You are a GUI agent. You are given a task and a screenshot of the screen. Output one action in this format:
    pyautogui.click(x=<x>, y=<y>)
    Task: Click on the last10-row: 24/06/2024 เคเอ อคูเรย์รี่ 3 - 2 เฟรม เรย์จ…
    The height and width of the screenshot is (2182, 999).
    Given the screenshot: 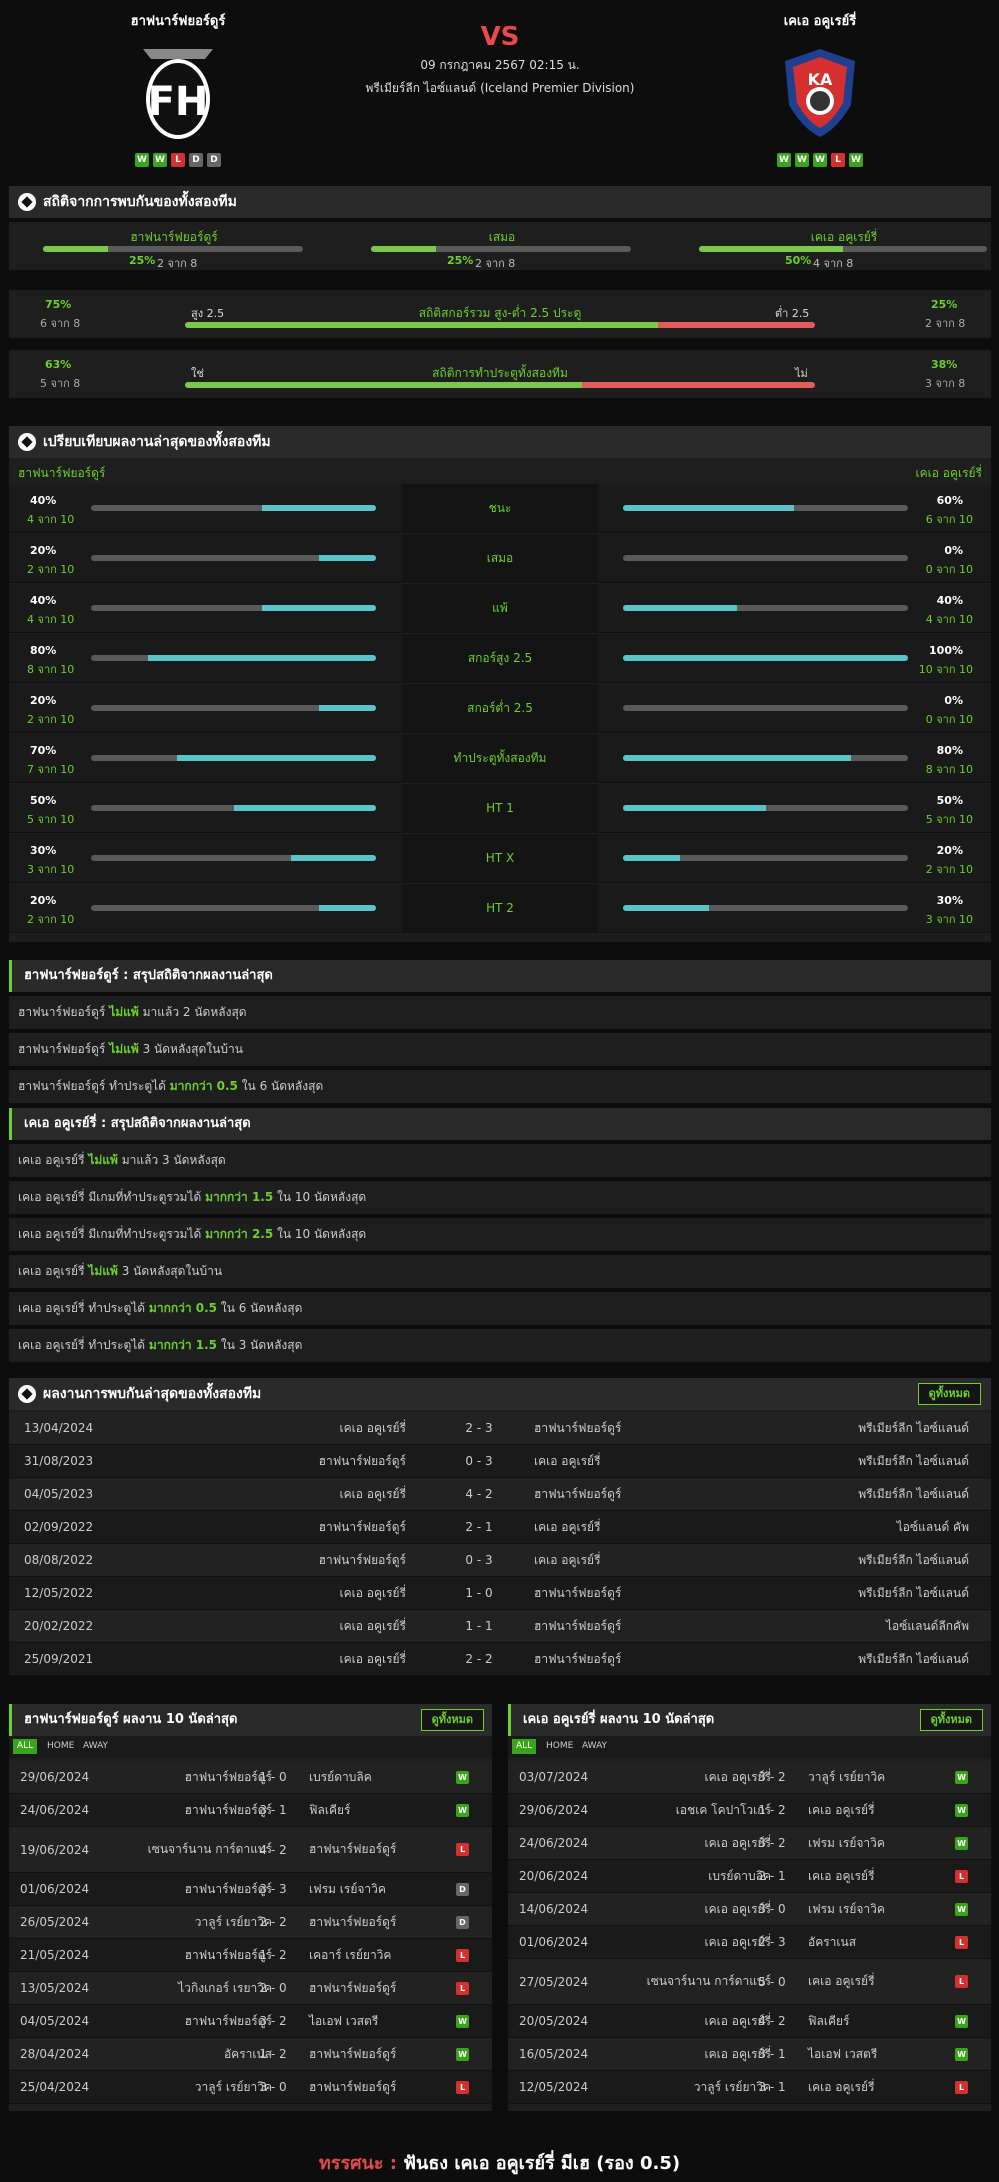 What is the action you would take?
    pyautogui.click(x=749, y=1843)
    